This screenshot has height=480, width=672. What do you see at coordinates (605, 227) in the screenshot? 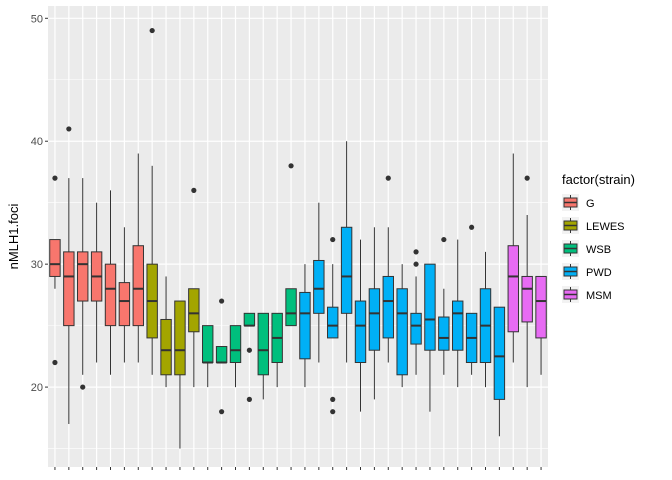
I see `legend-label: LEWES` at bounding box center [605, 227].